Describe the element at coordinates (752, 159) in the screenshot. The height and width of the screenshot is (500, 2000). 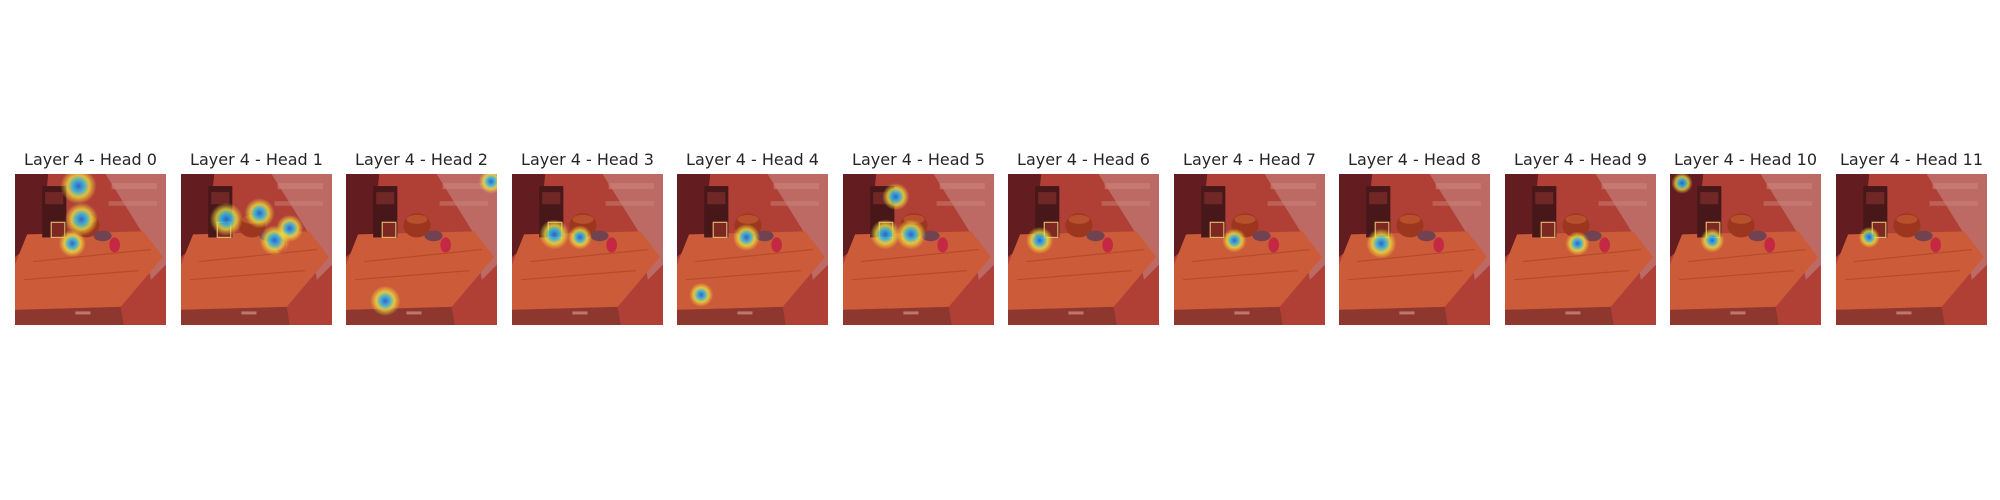
I see `panel-title: Layer 4 - Head 4` at that location.